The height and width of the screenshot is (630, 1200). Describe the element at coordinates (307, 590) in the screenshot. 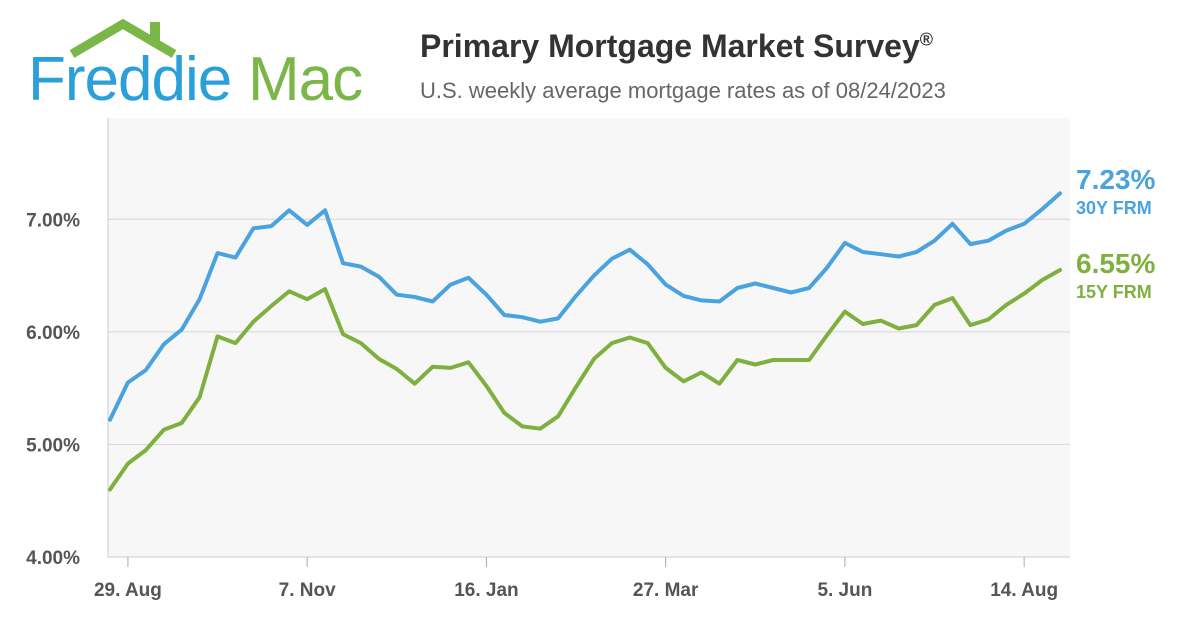

I see `x-tick-label: 7. Nov` at that location.